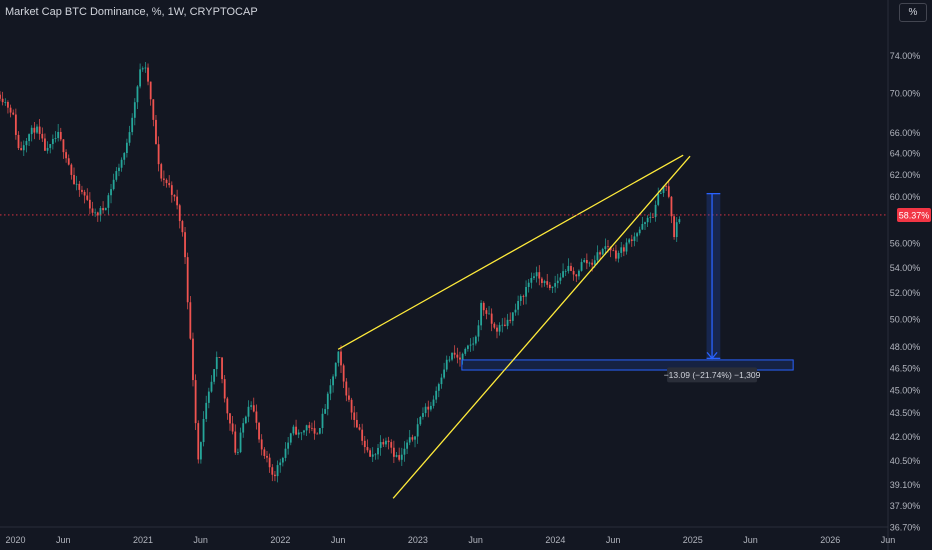 Image resolution: width=932 pixels, height=550 pixels. I want to click on y-tick-label: 42.00%, so click(905, 437).